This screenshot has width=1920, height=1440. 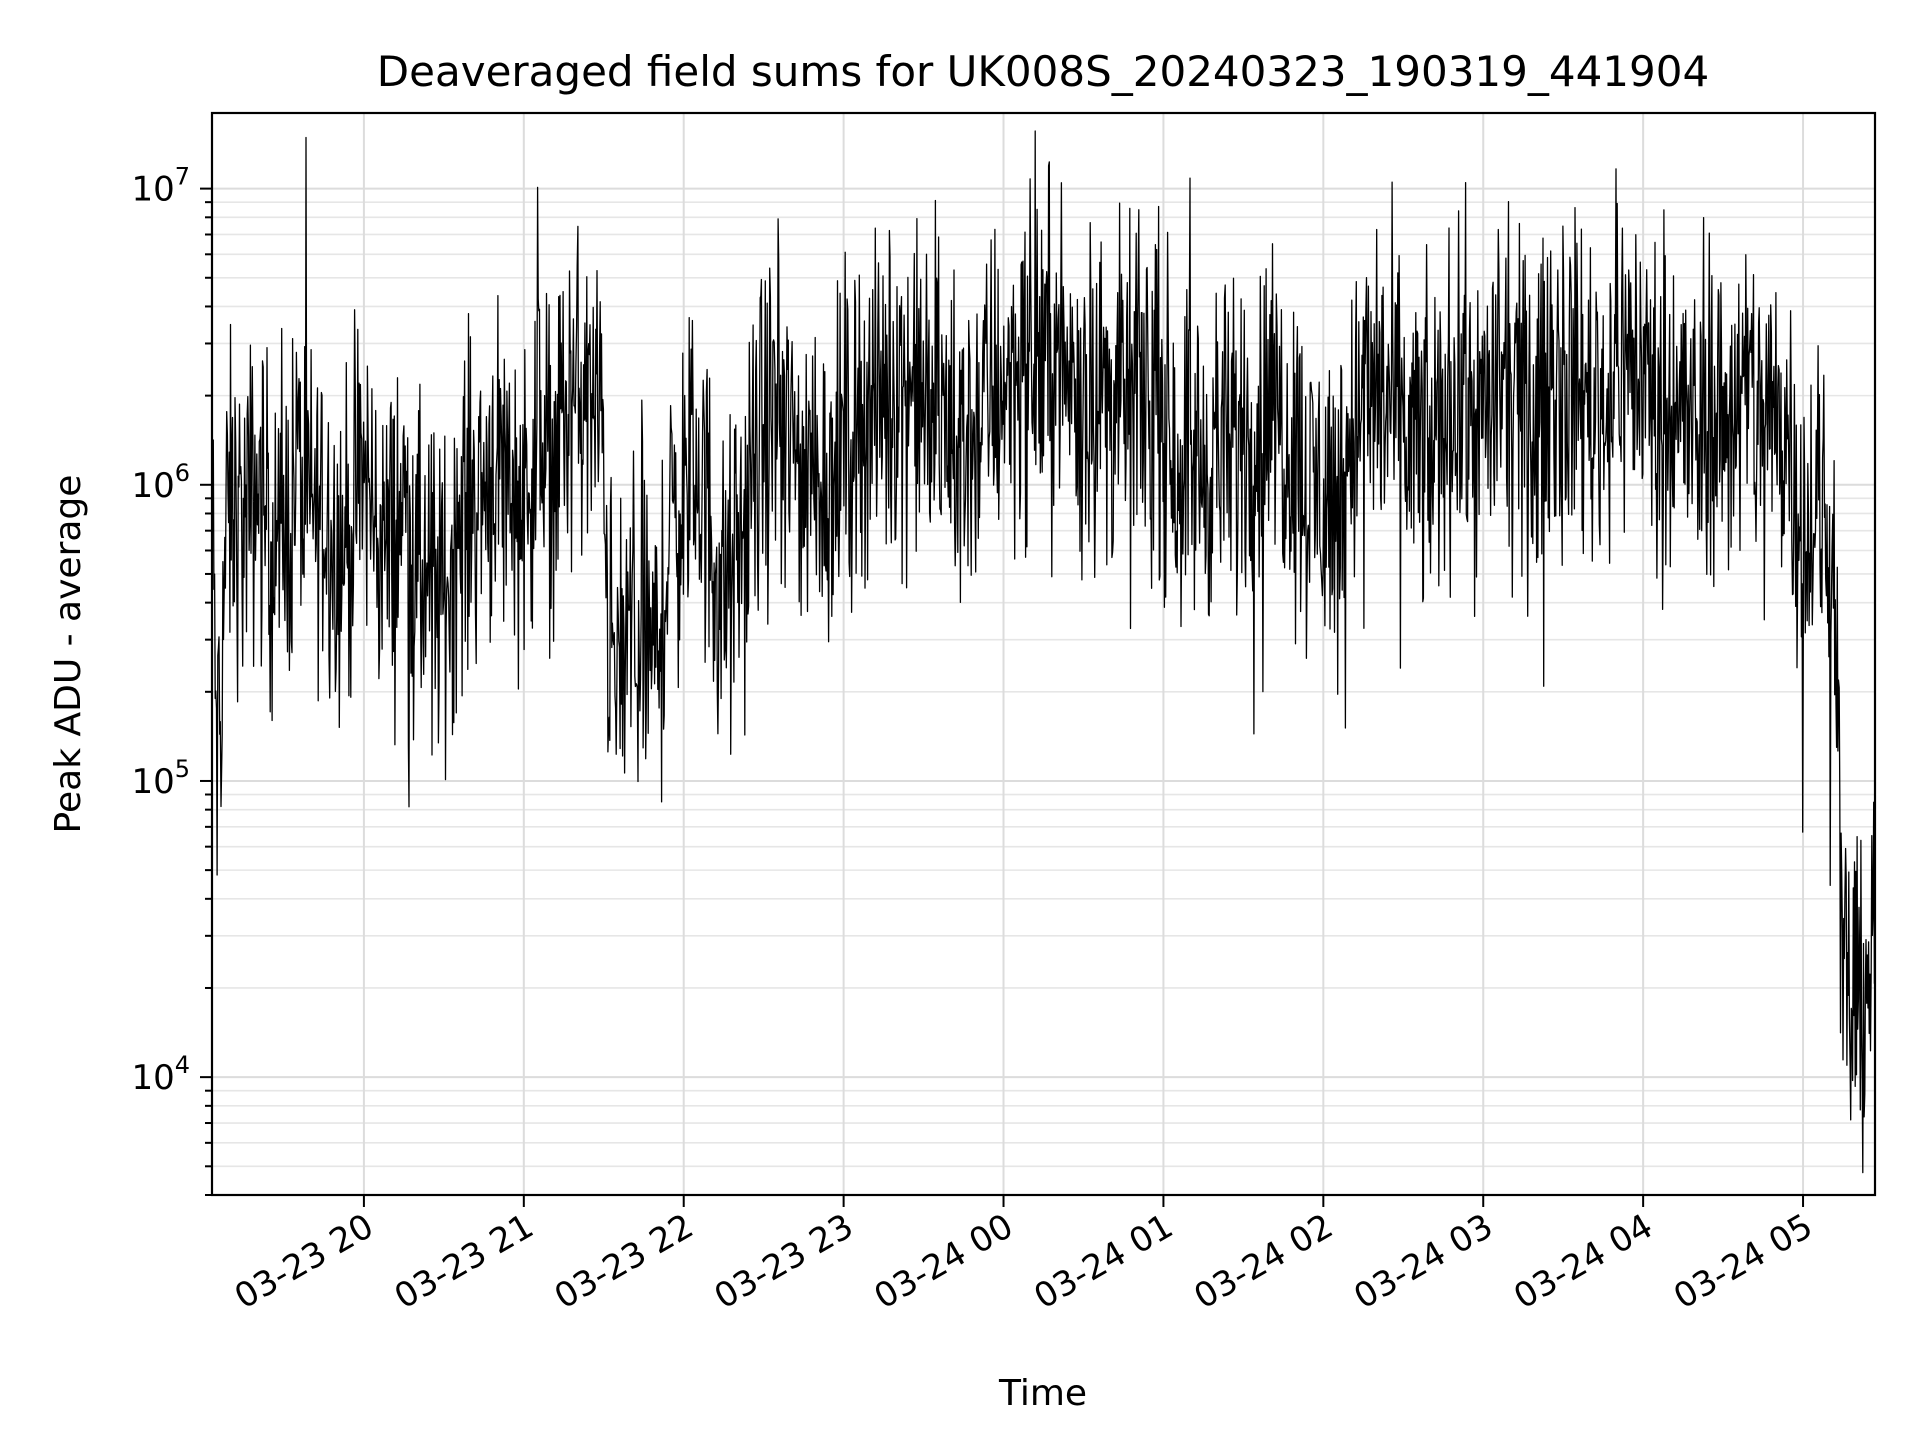 I want to click on y-axis-label: Peak ADU - average, so click(x=68, y=654).